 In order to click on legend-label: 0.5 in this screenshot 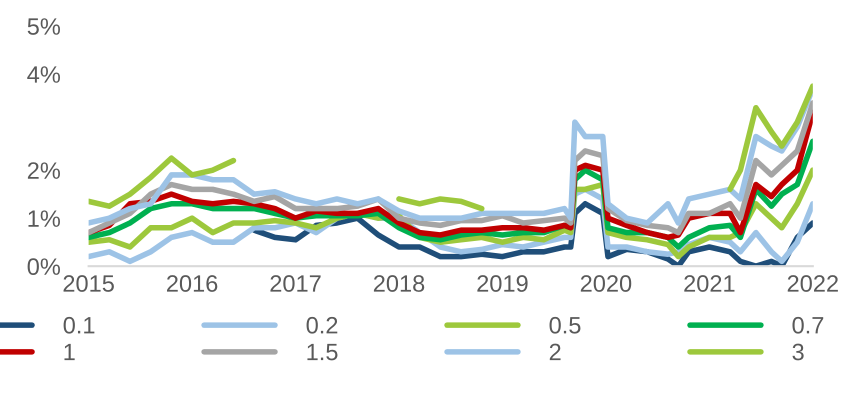, I will do `click(565, 325)`.